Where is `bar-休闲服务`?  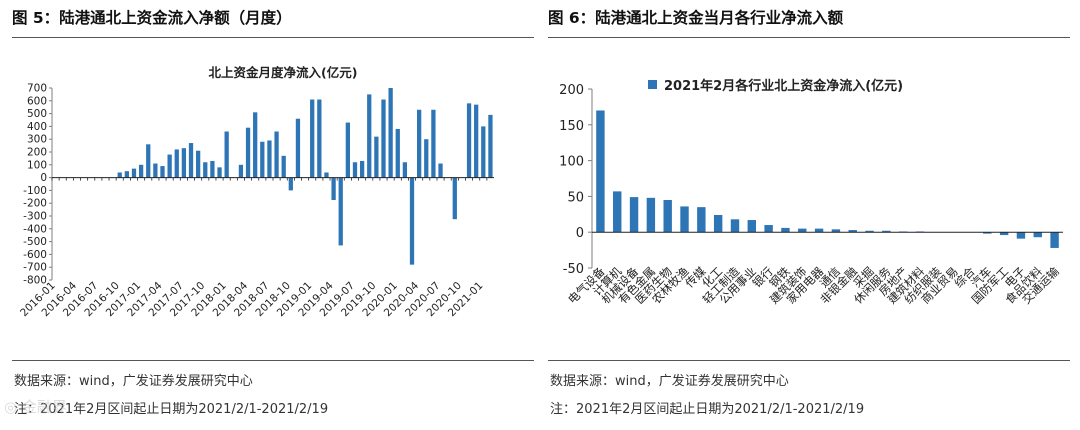 bar-休闲服务 is located at coordinates (886, 231).